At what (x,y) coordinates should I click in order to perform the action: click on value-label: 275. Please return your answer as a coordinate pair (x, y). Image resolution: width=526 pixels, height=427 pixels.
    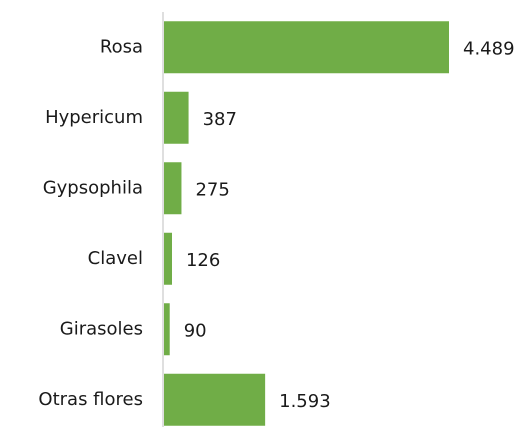
    Looking at the image, I should click on (212, 189).